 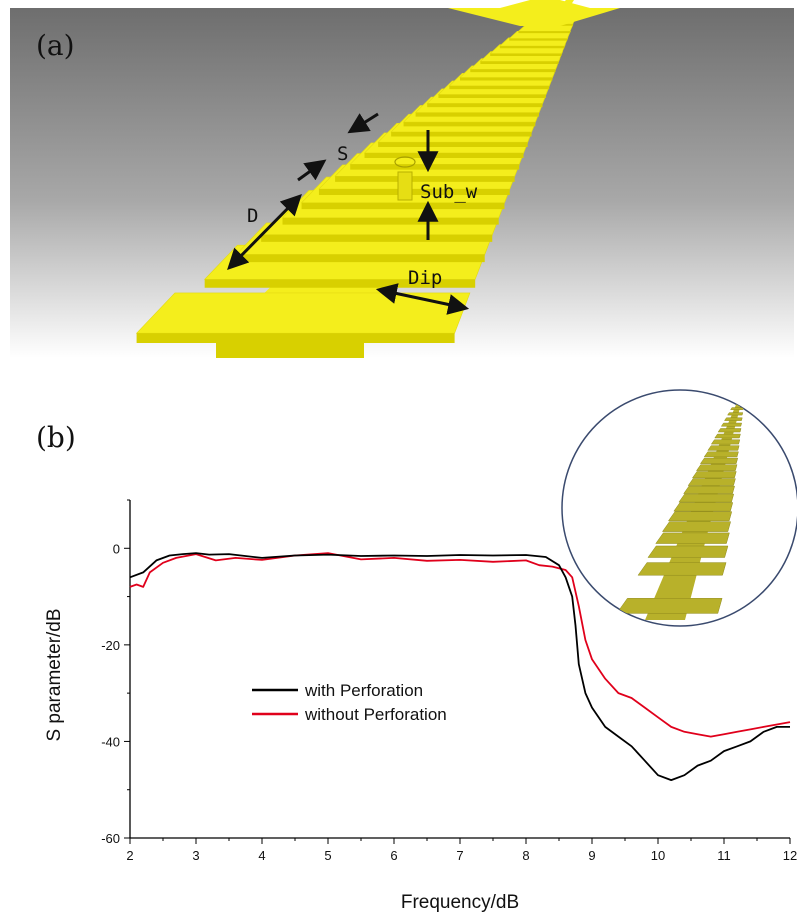 I want to click on x-axis-title: Frequency/dB, so click(x=460, y=902).